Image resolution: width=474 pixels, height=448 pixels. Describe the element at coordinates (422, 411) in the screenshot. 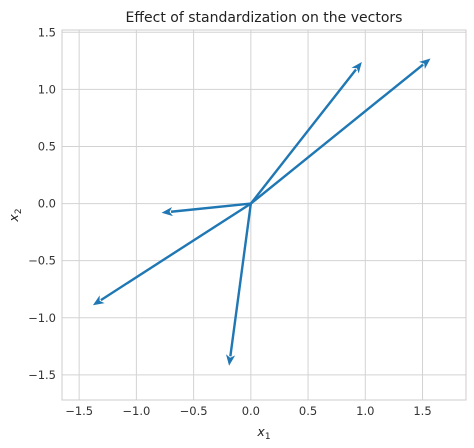

I see `x-tick-label: 1.5` at that location.